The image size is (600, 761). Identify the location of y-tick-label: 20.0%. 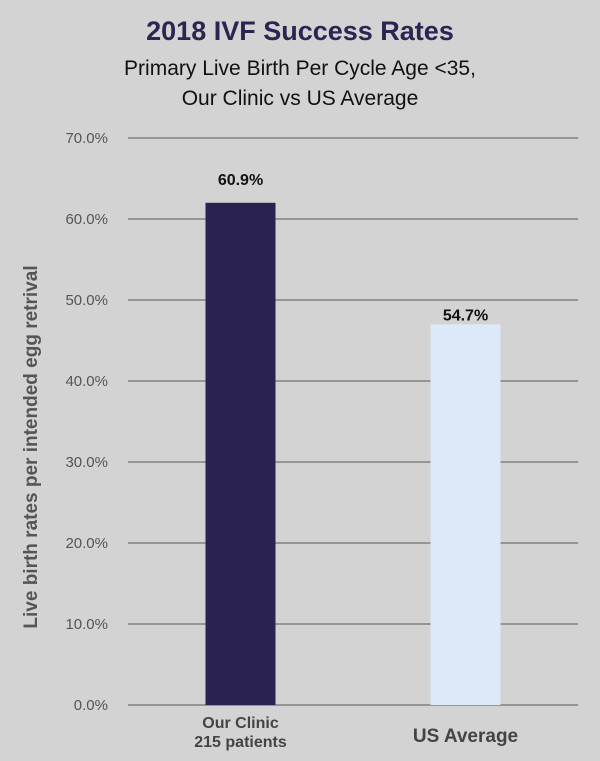
(86, 543).